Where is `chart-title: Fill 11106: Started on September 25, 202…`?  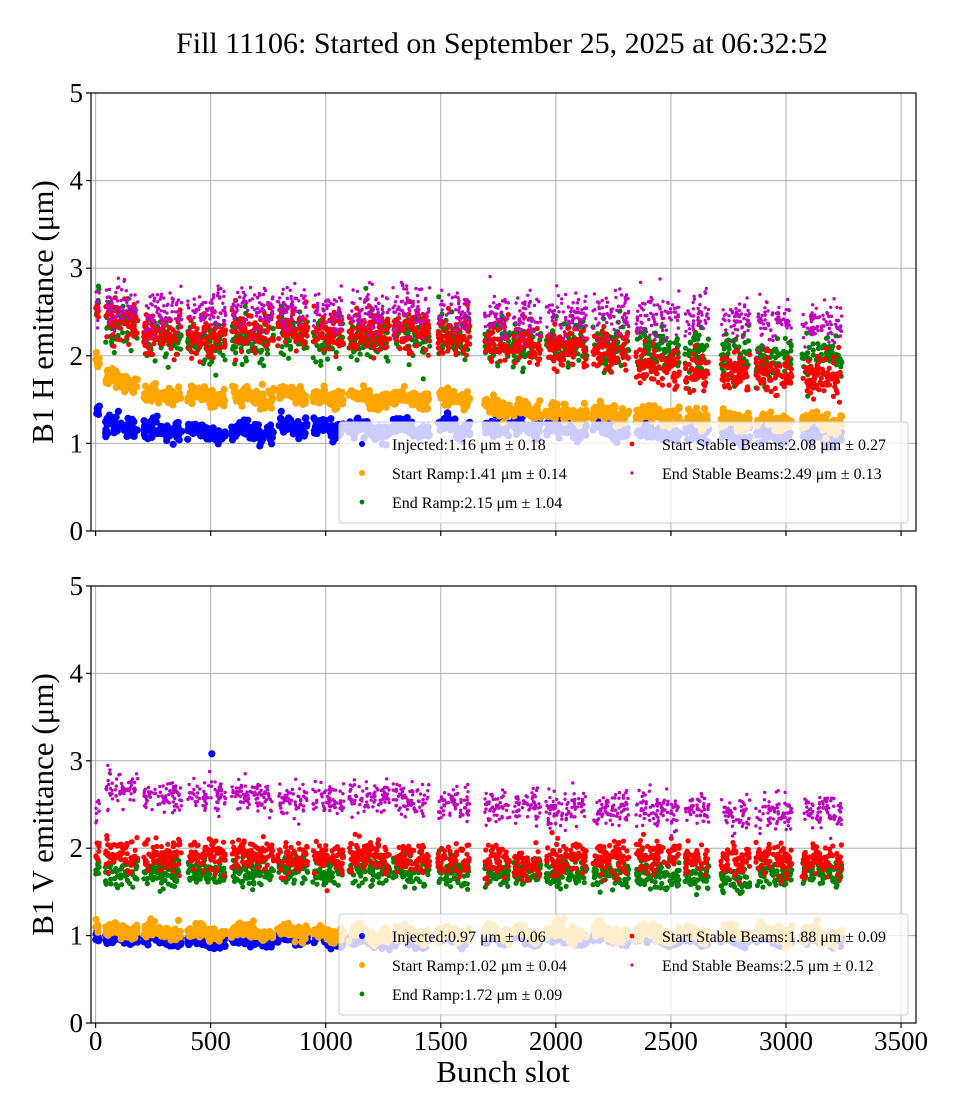
chart-title: Fill 11106: Started on September 25, 202… is located at coordinates (502, 43).